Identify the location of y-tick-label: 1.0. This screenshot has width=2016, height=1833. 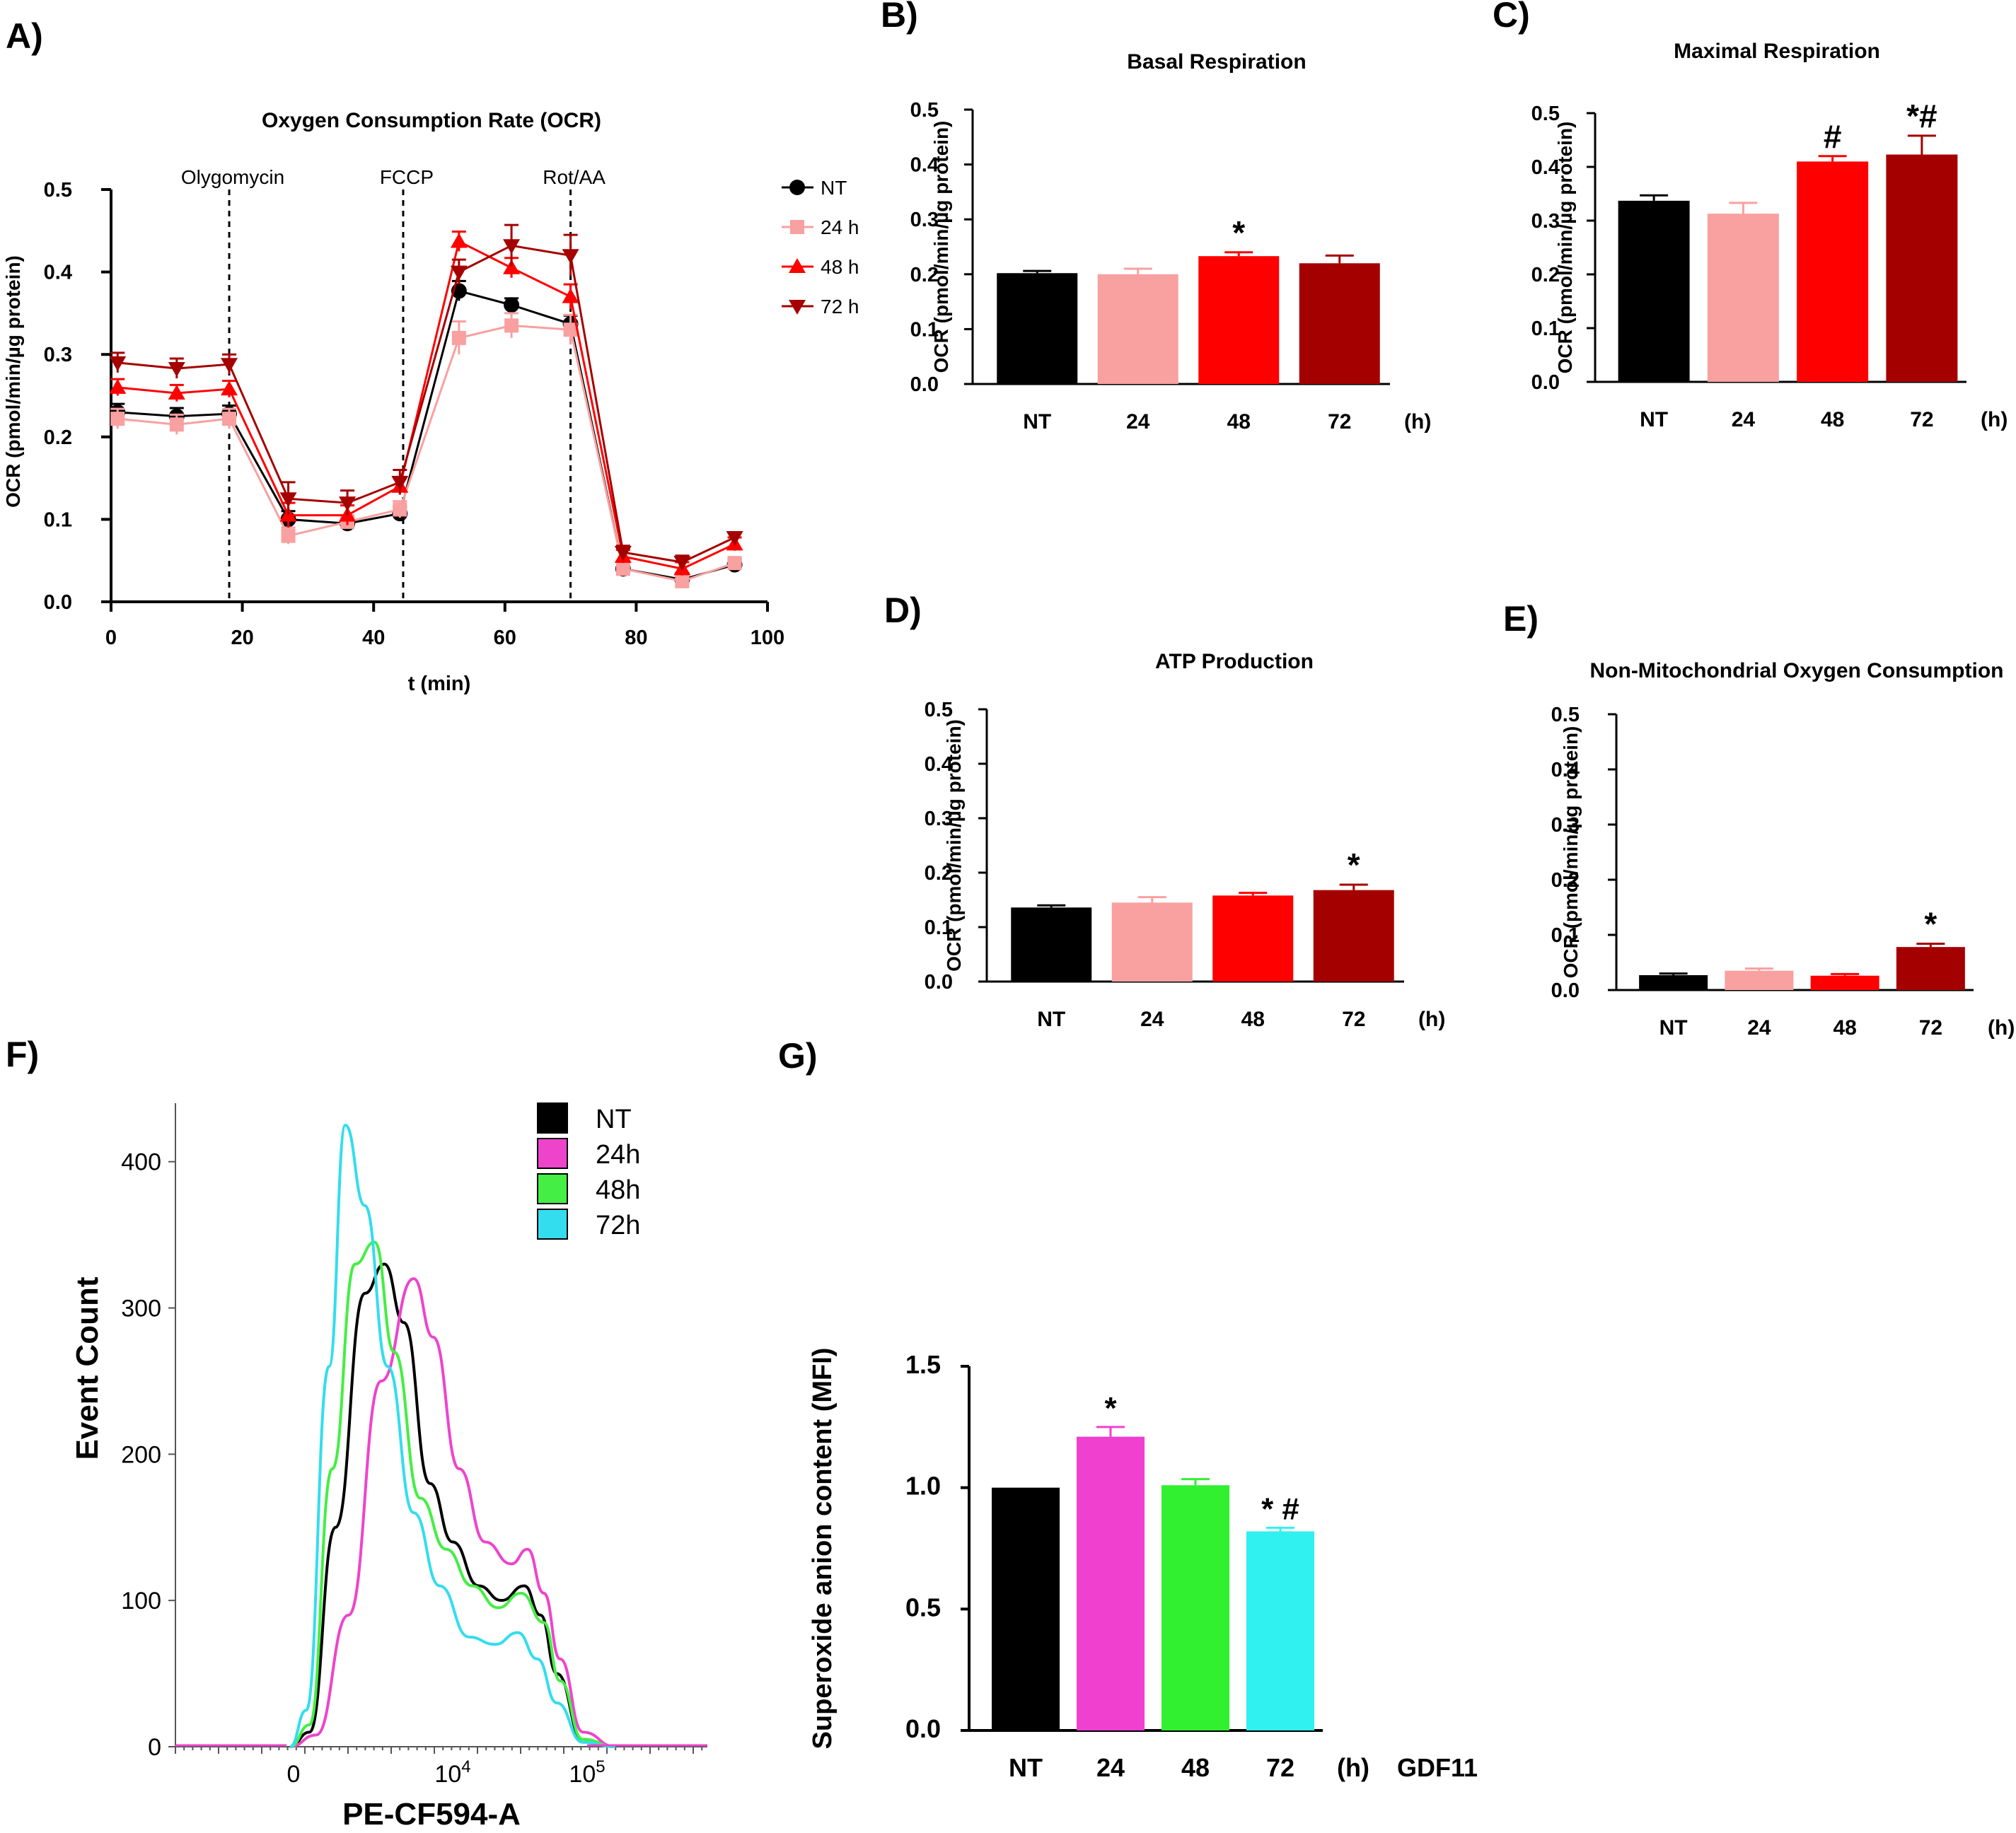
(923, 1486).